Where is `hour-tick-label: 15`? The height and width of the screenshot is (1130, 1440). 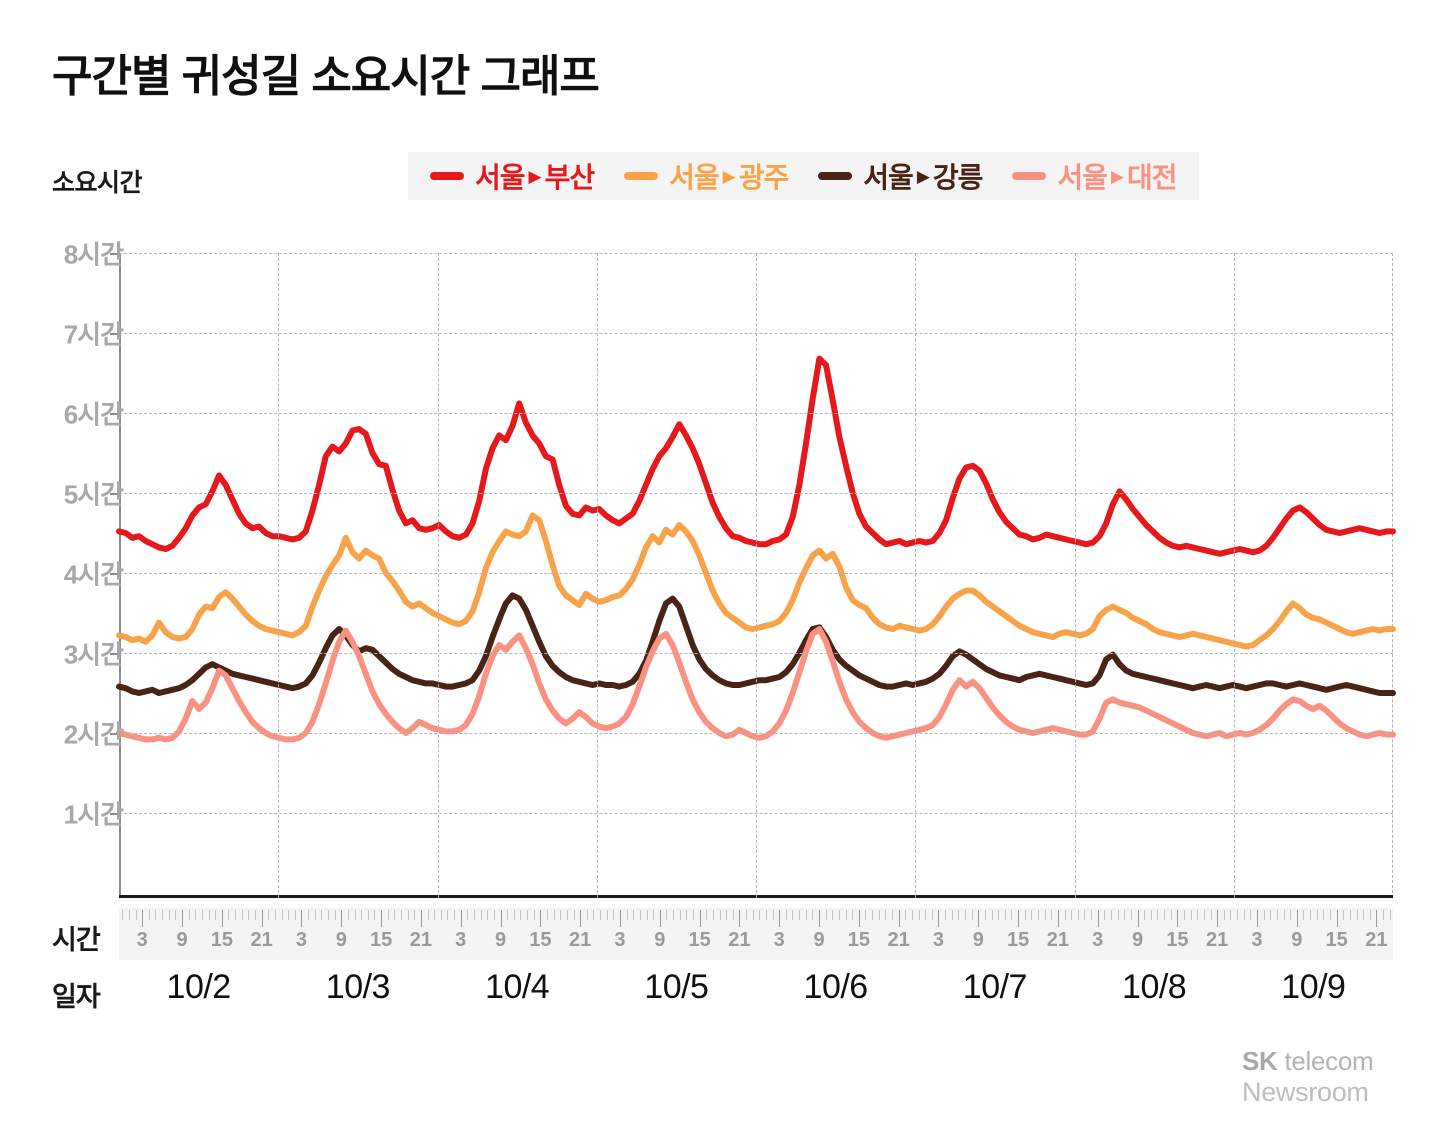
hour-tick-label: 15 is located at coordinates (1018, 940).